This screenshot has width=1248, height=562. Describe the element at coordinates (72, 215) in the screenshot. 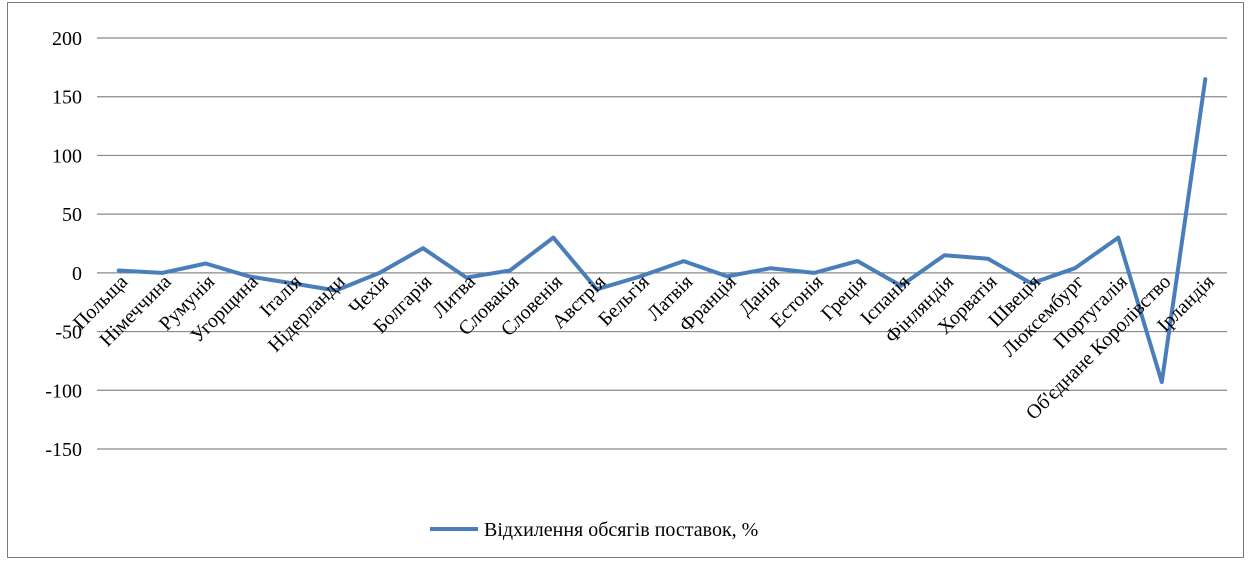

I see `y-tick-label: 50` at that location.